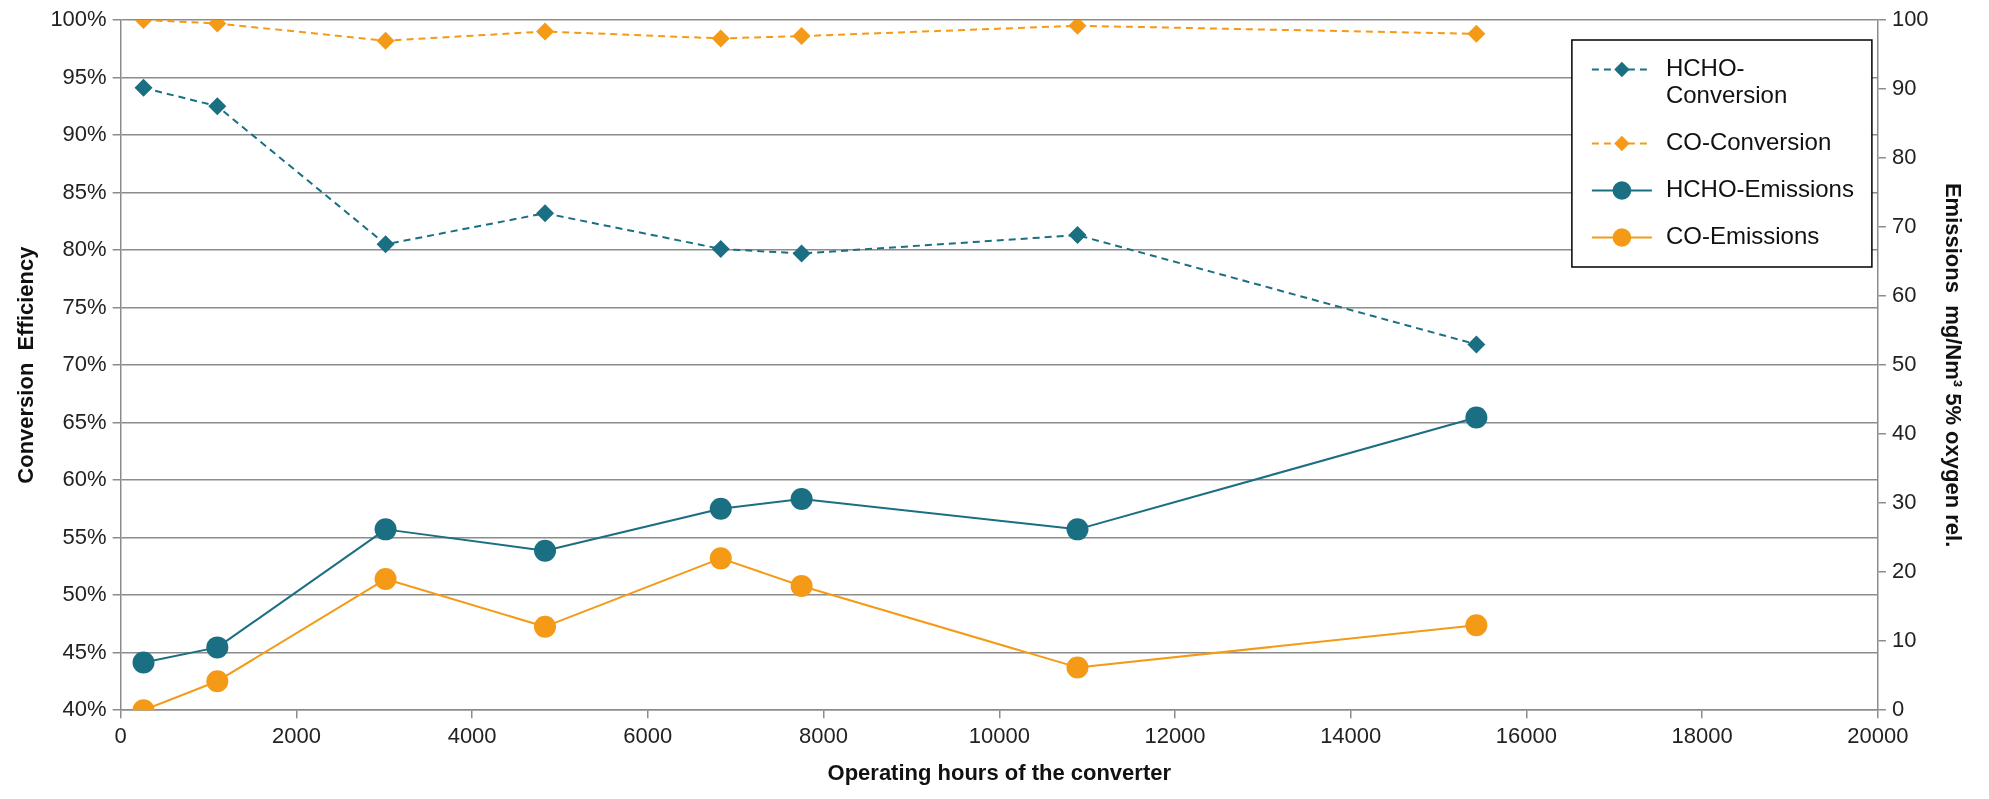 The height and width of the screenshot is (799, 1989). I want to click on x-tick-label: 10000, so click(999, 736).